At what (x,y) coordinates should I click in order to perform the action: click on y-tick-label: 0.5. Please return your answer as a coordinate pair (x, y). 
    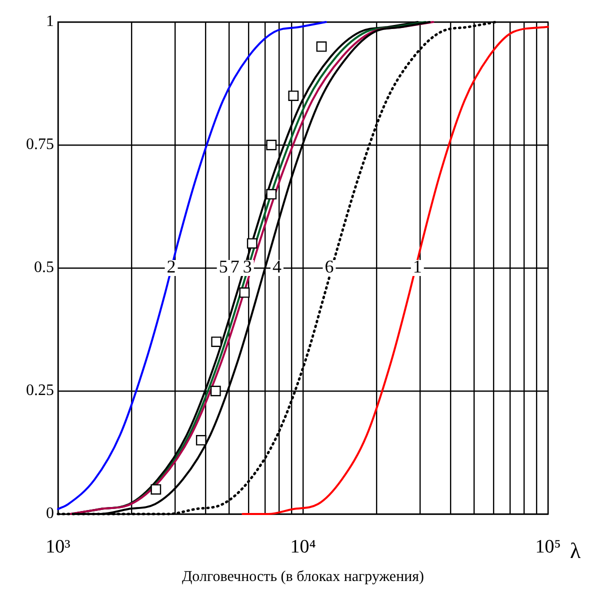
    Looking at the image, I should click on (44, 267).